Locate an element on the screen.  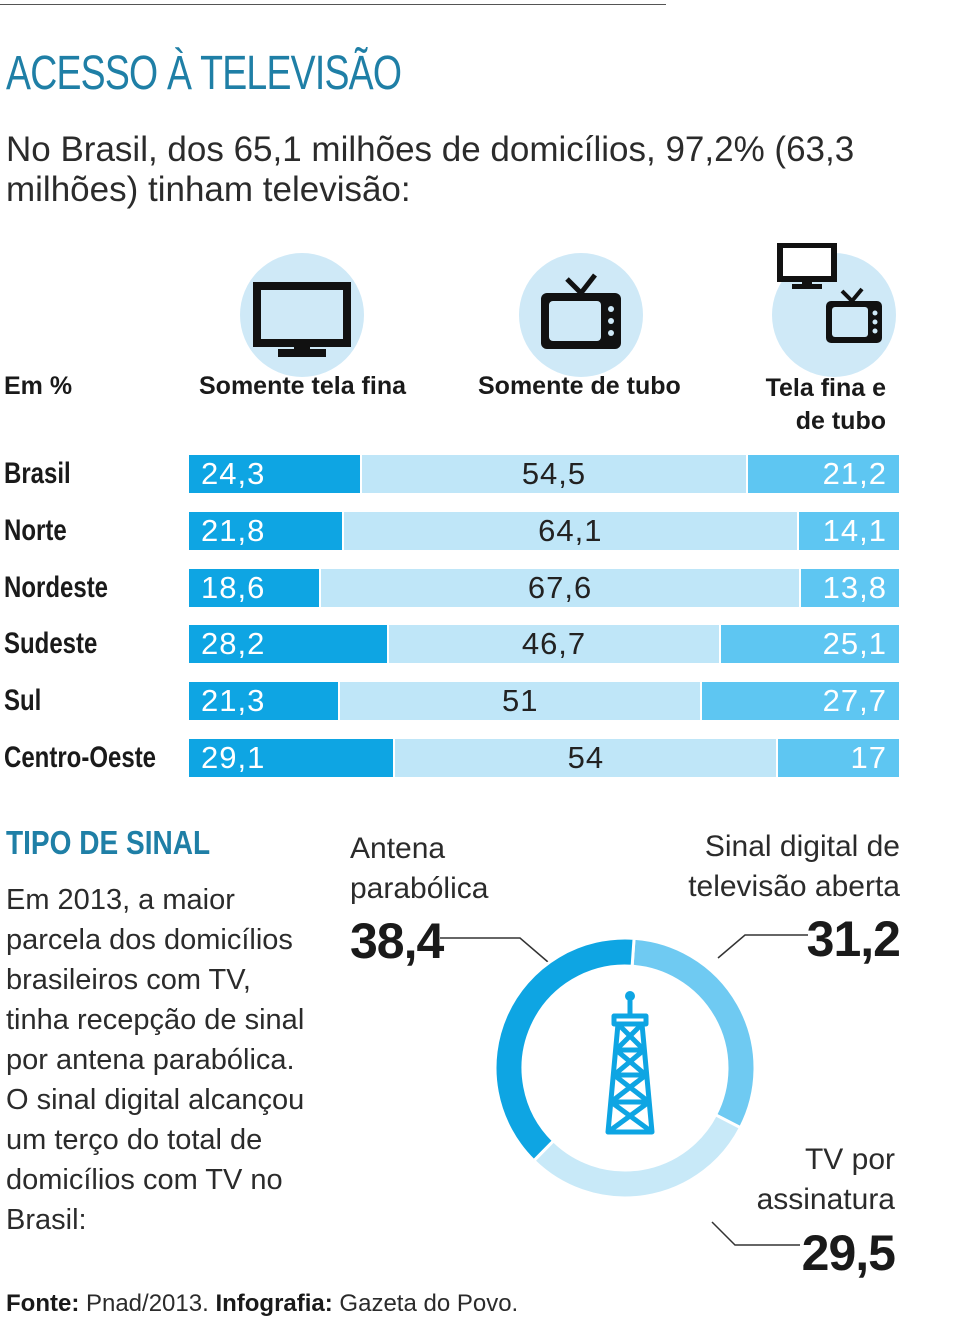
source-value: Pnad/2013. is located at coordinates (147, 1303).